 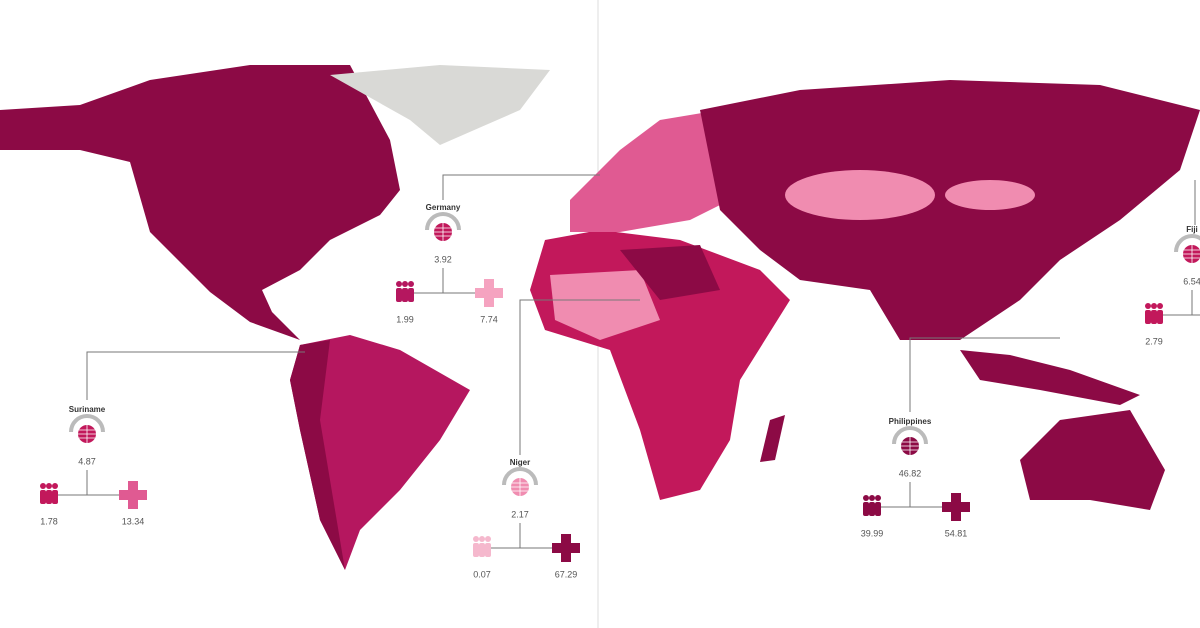 What do you see at coordinates (990, 195) in the screenshot?
I see `mongolia` at bounding box center [990, 195].